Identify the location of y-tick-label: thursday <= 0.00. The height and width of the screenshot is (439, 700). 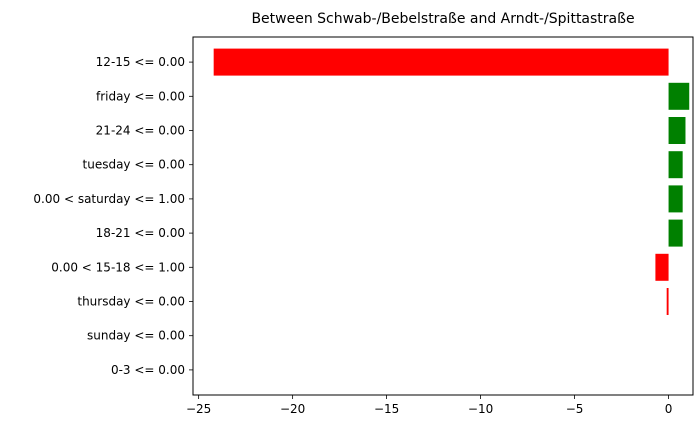
(131, 302).